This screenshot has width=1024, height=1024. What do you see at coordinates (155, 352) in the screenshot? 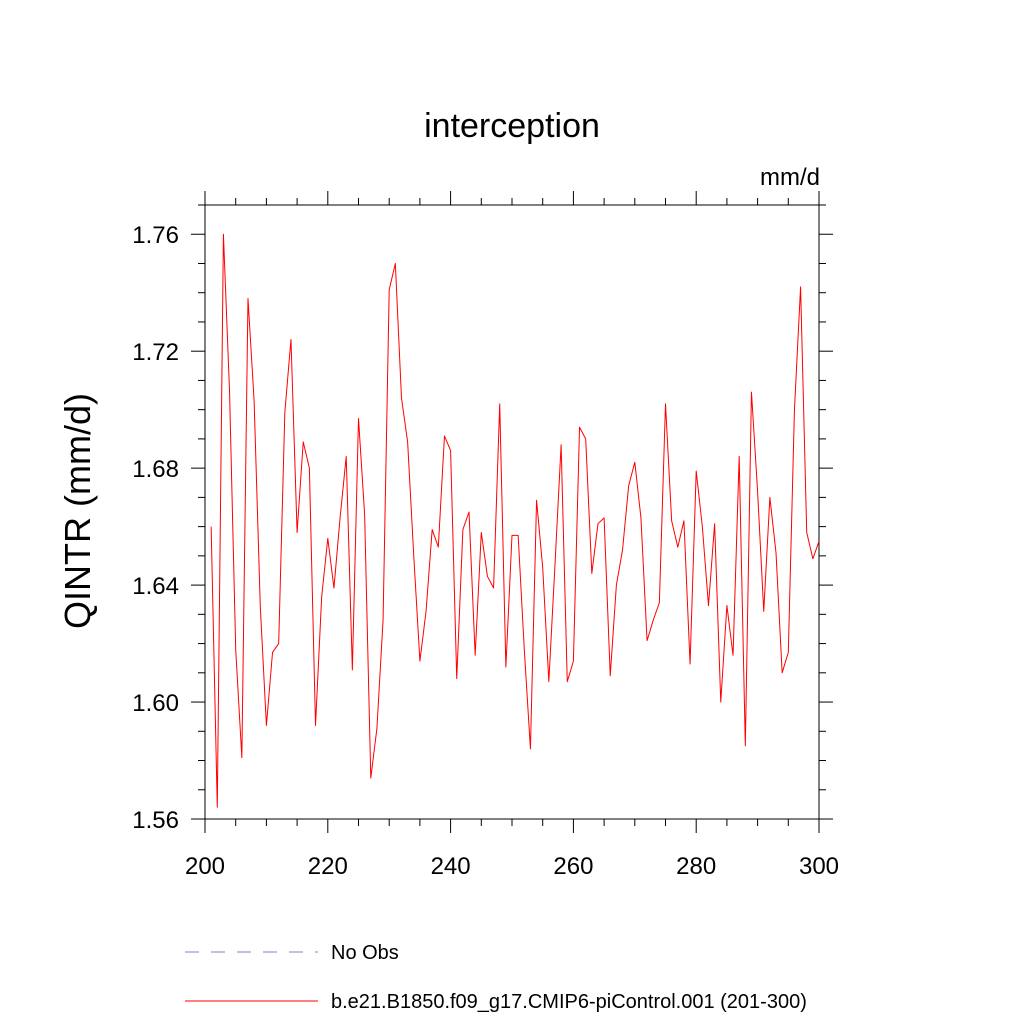
I see `y-tick-label: 1.72` at bounding box center [155, 352].